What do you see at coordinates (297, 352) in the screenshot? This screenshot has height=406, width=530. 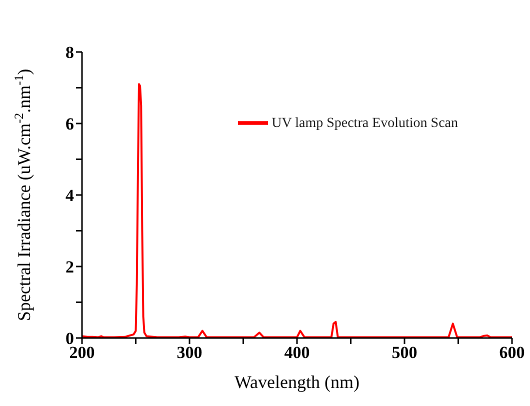 I see `x-tick-label: 400` at bounding box center [297, 352].